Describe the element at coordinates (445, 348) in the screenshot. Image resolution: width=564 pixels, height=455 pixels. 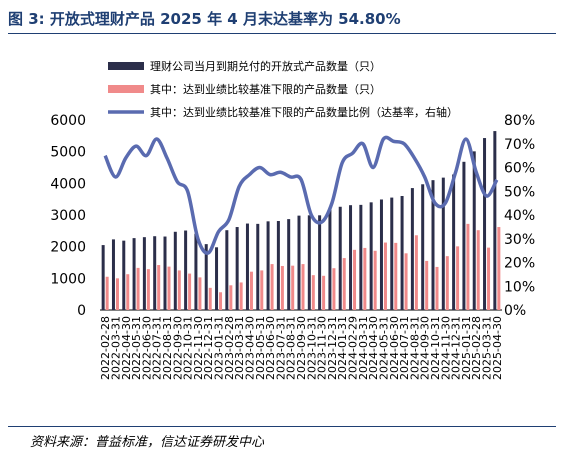
I see `x-tick-label: 2024-11-30` at that location.